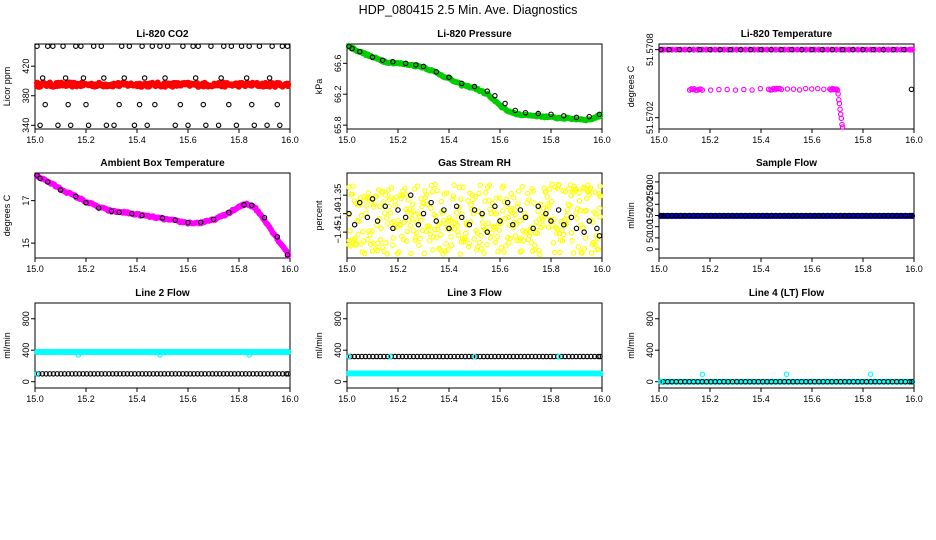 This screenshot has width=936, height=540. I want to click on y-axis-label: degrees C, so click(7, 215).